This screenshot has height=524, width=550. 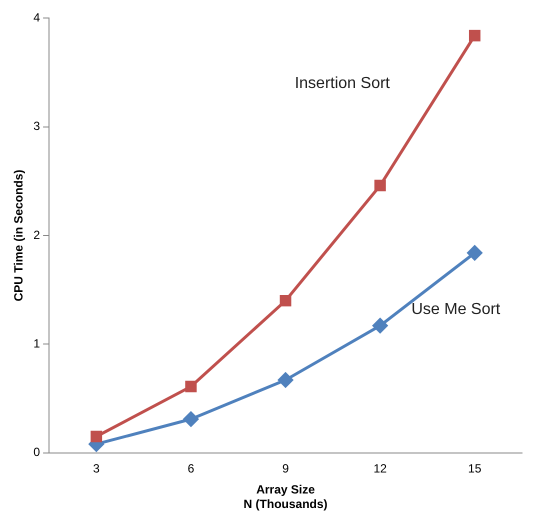 What do you see at coordinates (36, 126) in the screenshot?
I see `y-tick-label: 3` at bounding box center [36, 126].